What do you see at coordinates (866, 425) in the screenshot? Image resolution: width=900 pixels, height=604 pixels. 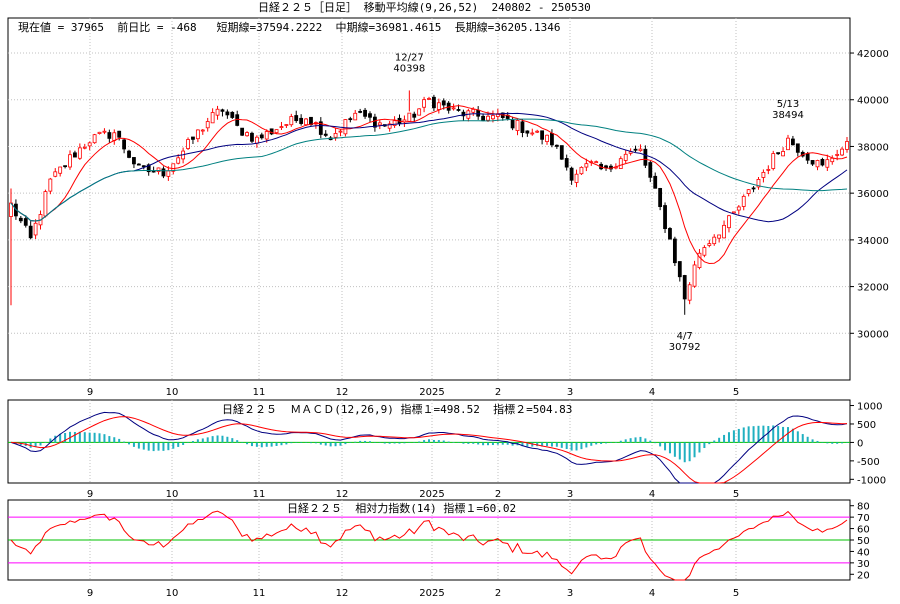 I see `macd-tick-label: 500` at bounding box center [866, 425].